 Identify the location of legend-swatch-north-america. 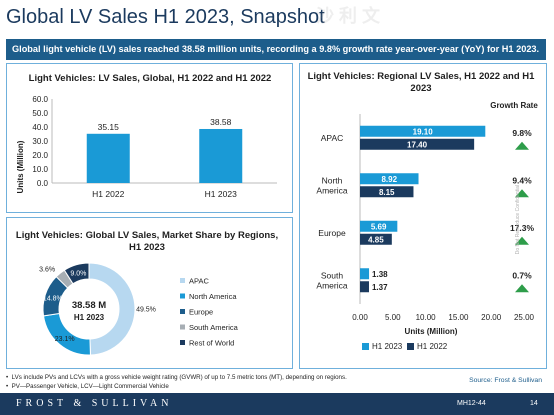
(182, 296).